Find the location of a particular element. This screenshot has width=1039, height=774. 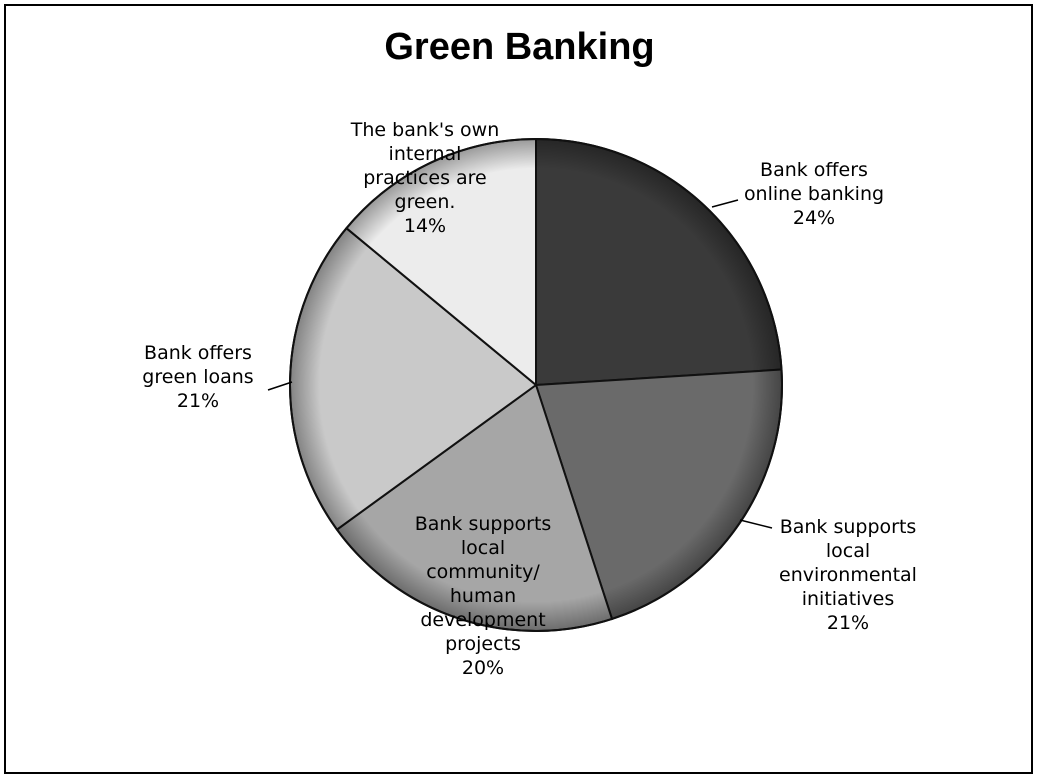

slice-label-line: initiatives is located at coordinates (848, 599).